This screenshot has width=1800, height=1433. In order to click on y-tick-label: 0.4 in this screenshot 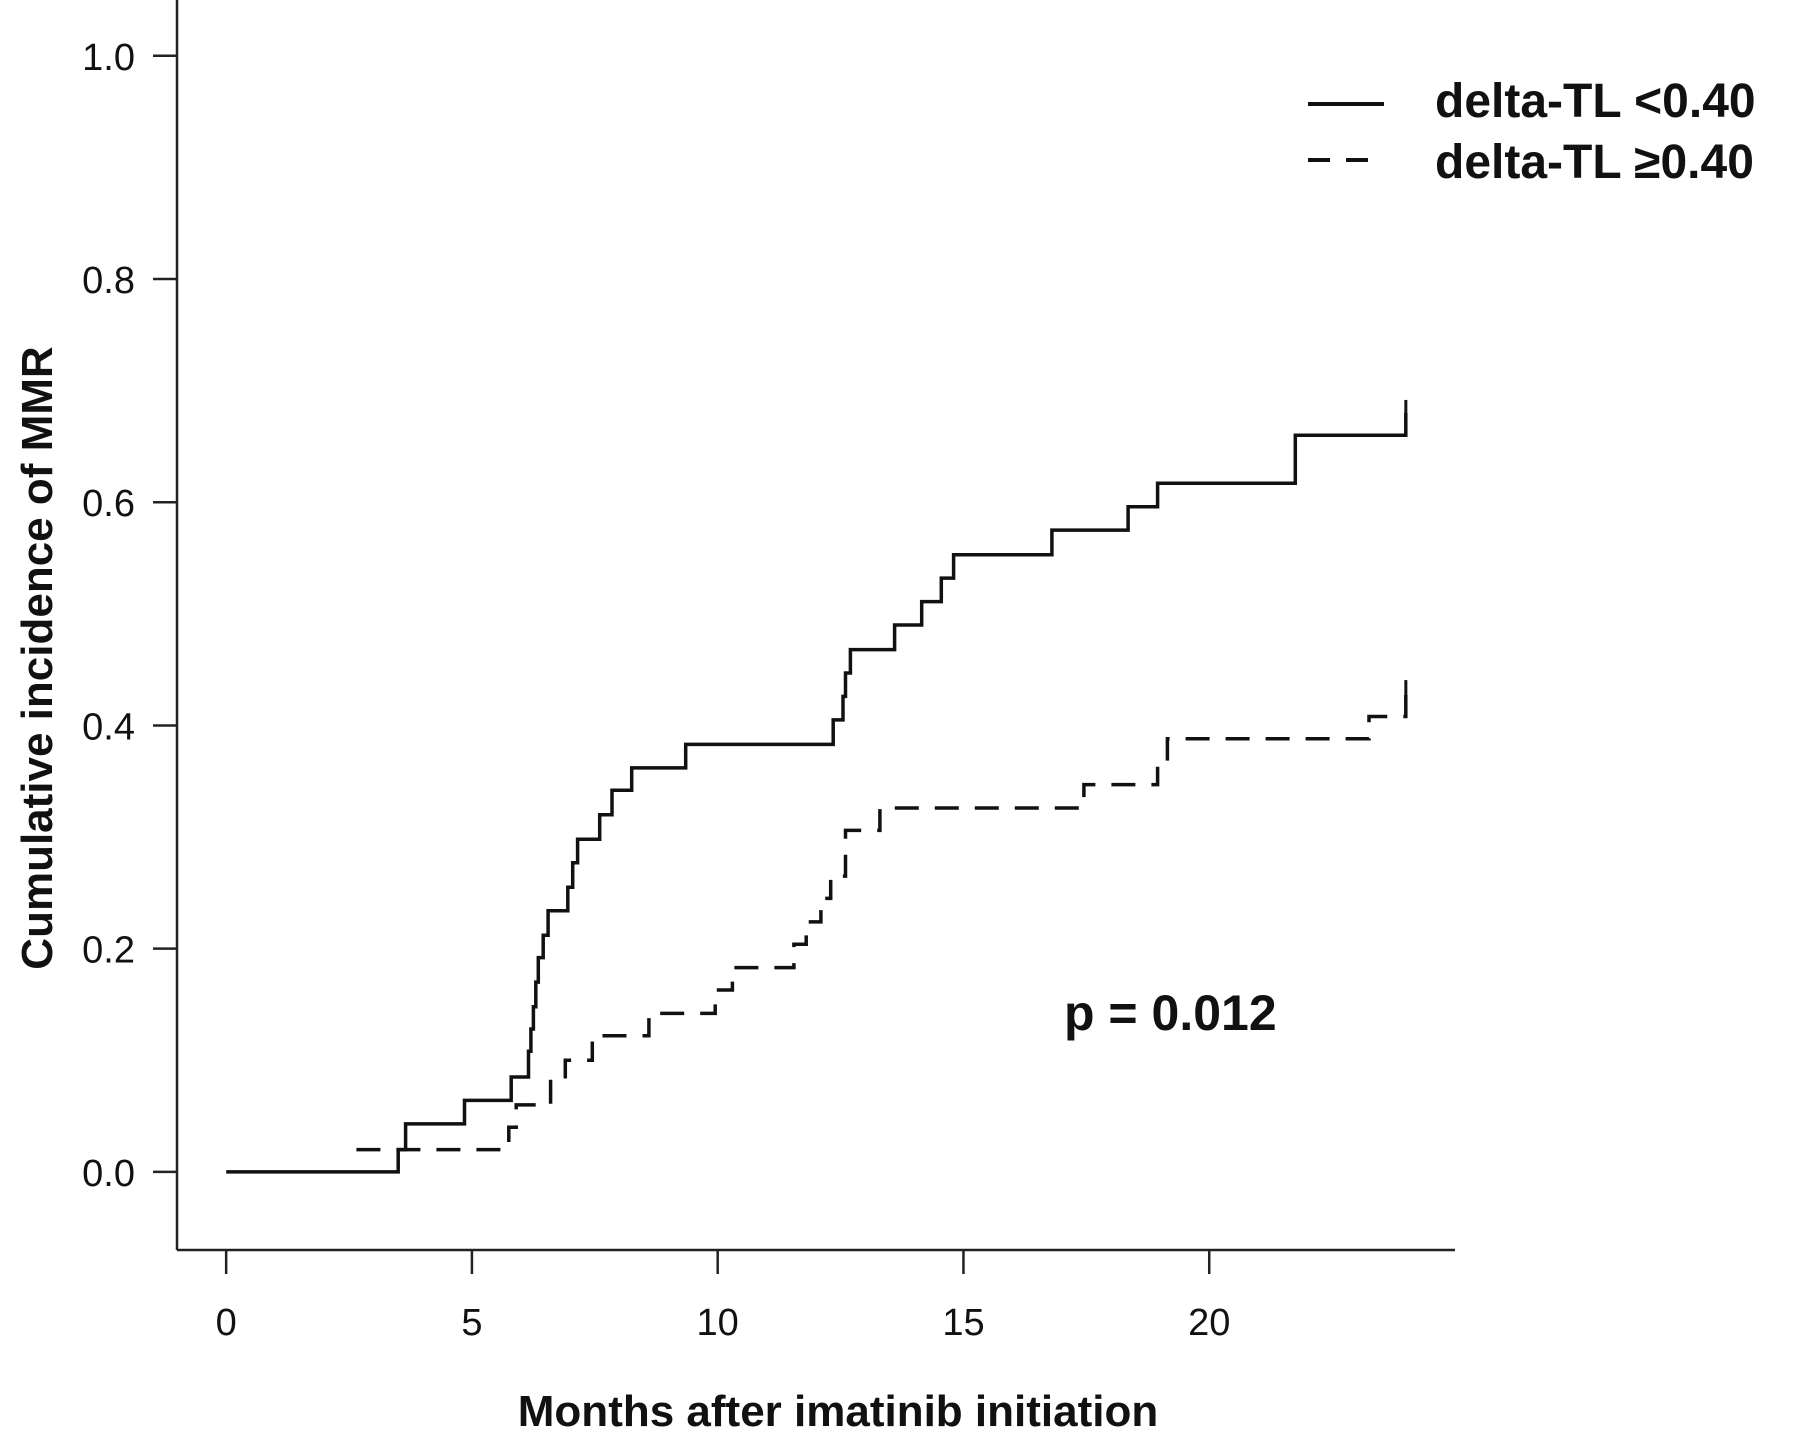, I will do `click(108, 727)`.